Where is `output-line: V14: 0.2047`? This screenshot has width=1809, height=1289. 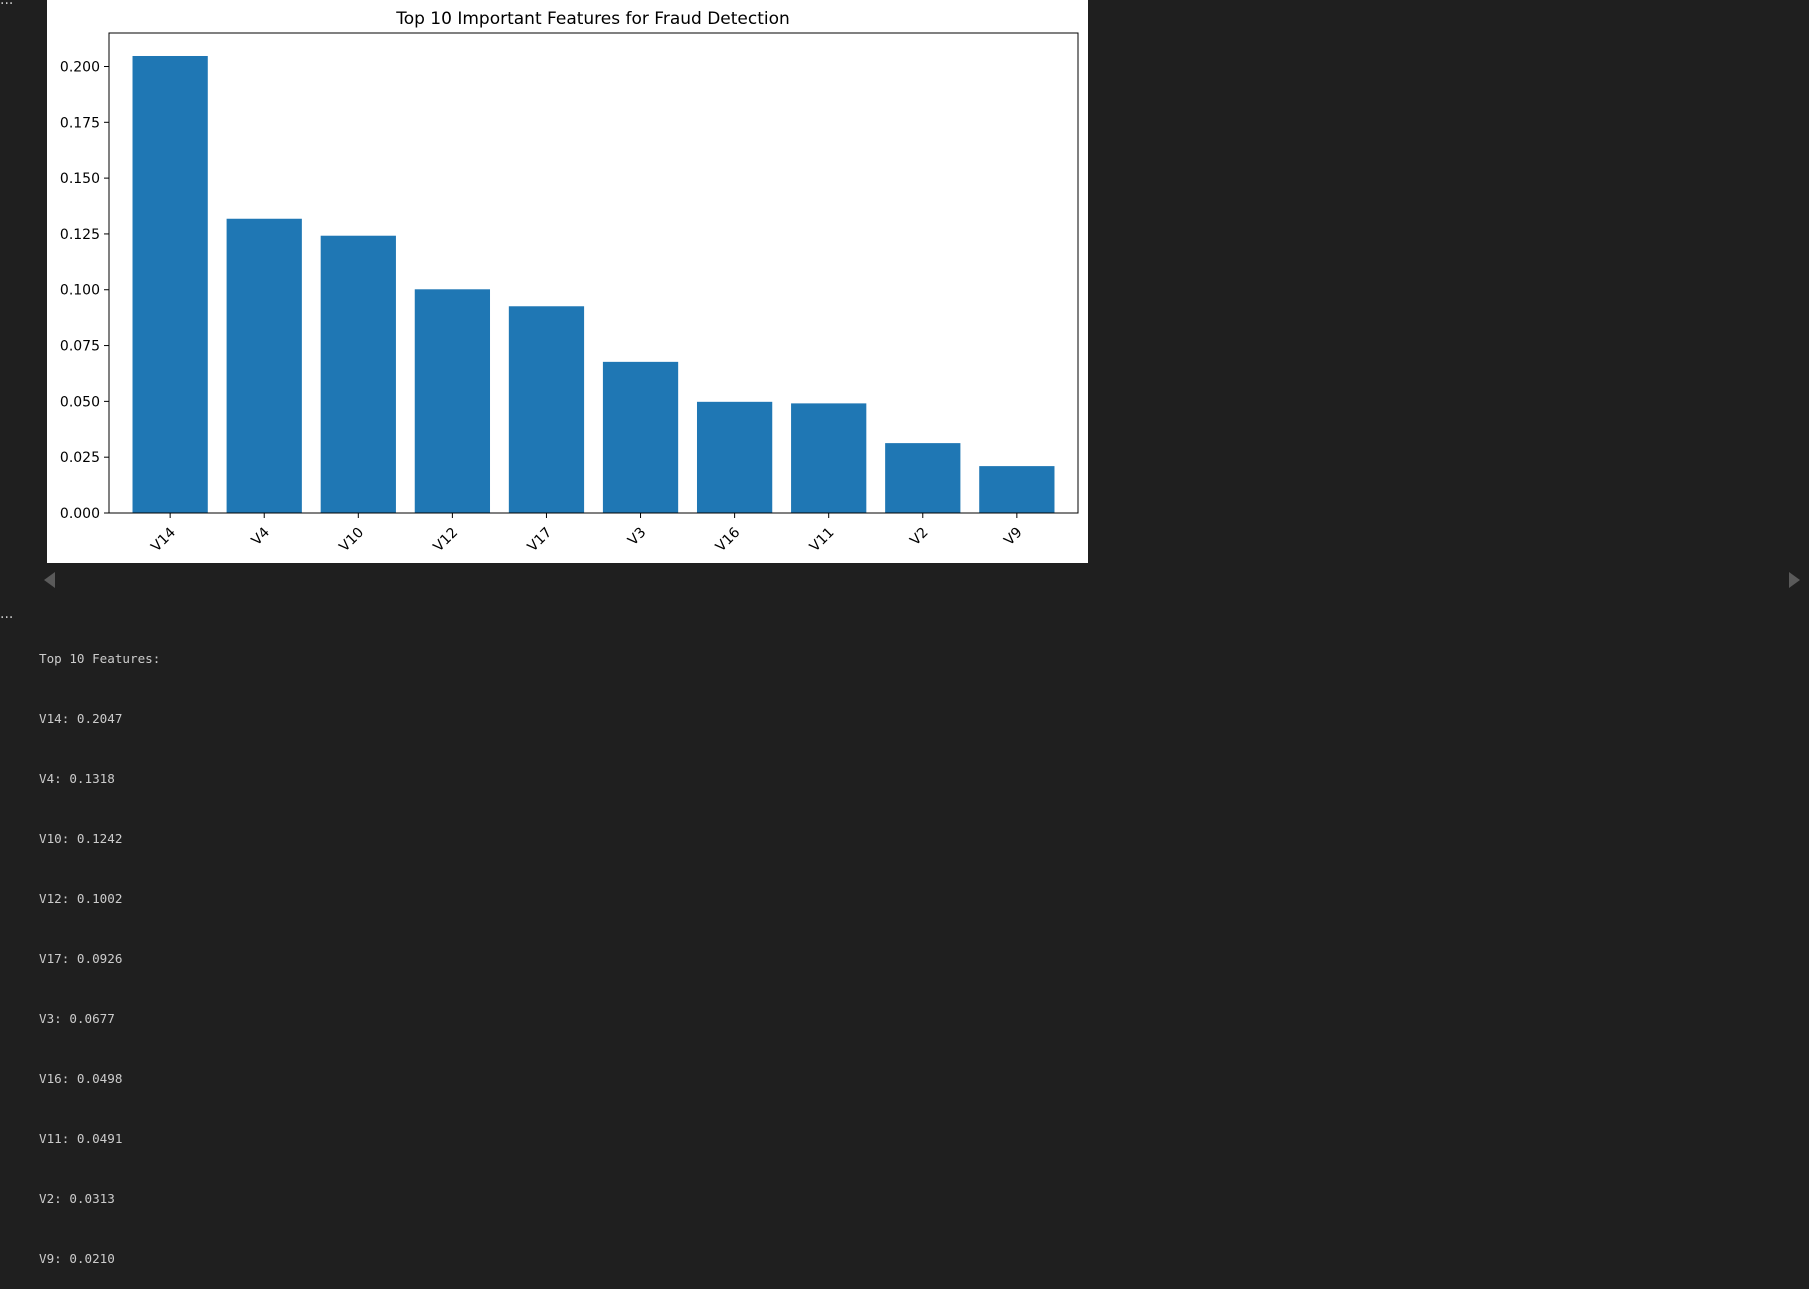
output-line: V14: 0.2047 is located at coordinates (81, 718).